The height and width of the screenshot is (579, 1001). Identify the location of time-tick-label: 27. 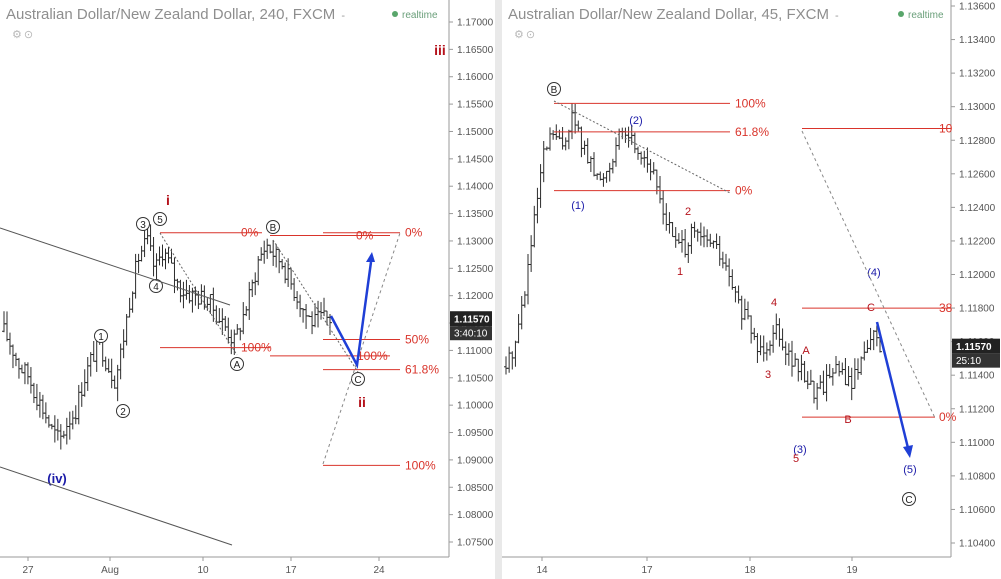
(28, 570).